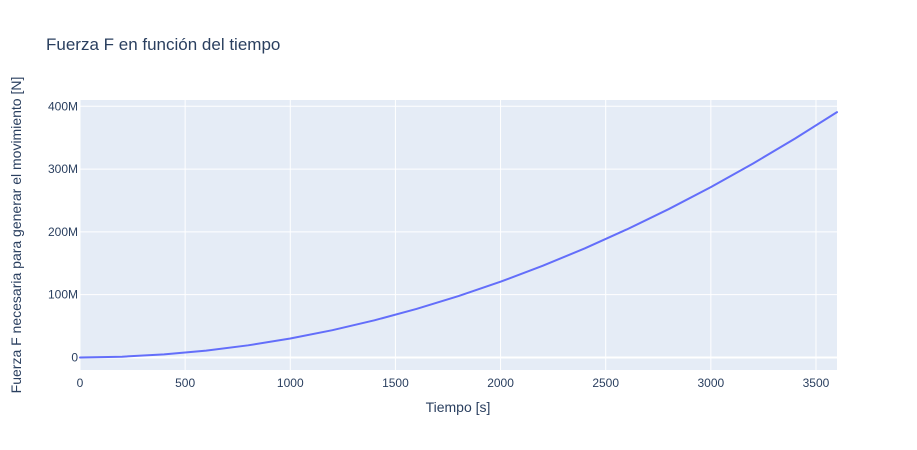  What do you see at coordinates (163, 44) in the screenshot?
I see `chart-title: Fuerza F en función del tiempo` at bounding box center [163, 44].